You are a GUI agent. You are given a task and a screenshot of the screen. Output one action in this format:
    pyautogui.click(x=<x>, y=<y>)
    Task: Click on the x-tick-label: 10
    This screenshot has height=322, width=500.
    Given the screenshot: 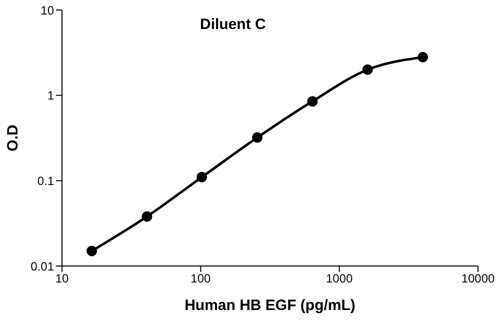 What is the action you would take?
    pyautogui.click(x=62, y=279)
    